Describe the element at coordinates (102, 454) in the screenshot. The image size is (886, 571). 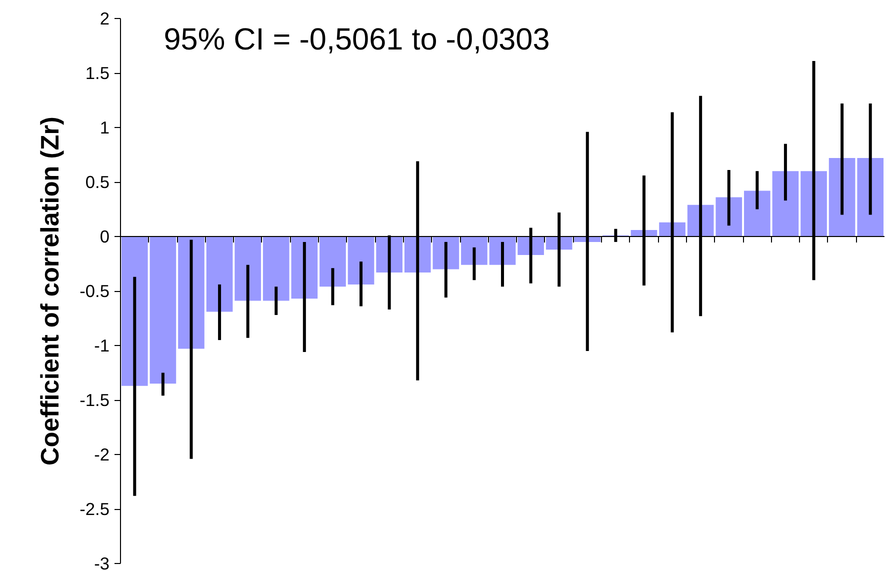
I see `y-tick-label: -2` at that location.